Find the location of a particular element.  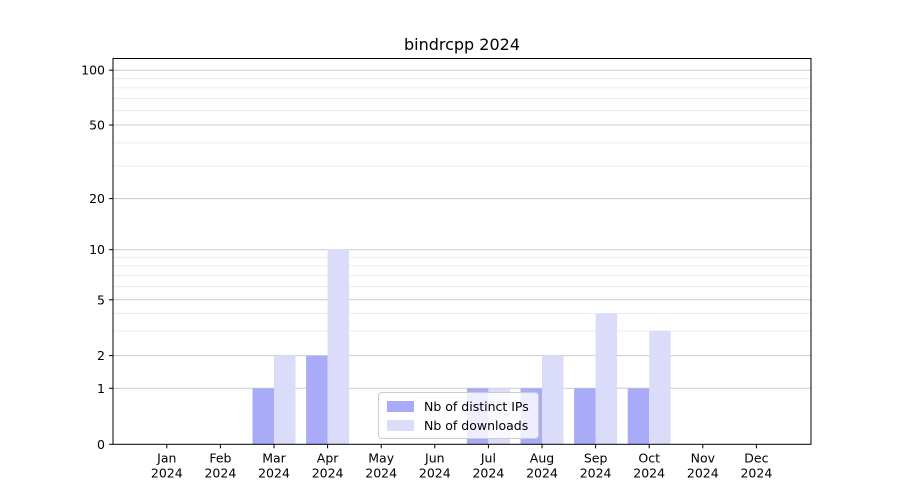

legend-item-distinct-ips: Nb of distinct IPs is located at coordinates (458, 406).